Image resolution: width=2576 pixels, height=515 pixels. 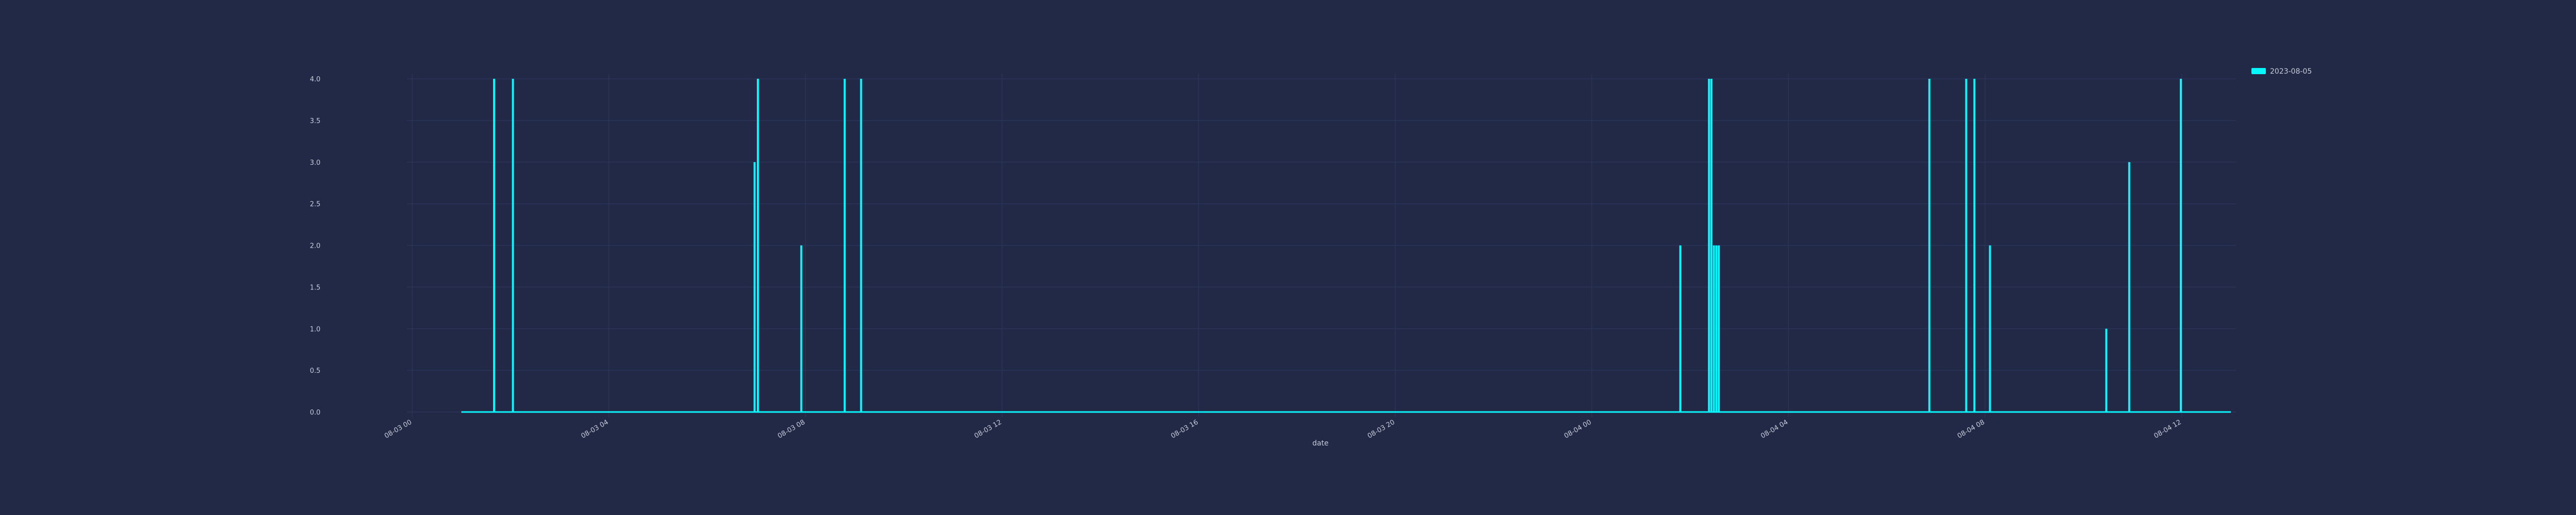 What do you see at coordinates (315, 121) in the screenshot?
I see `y-tick-label: 3.5` at bounding box center [315, 121].